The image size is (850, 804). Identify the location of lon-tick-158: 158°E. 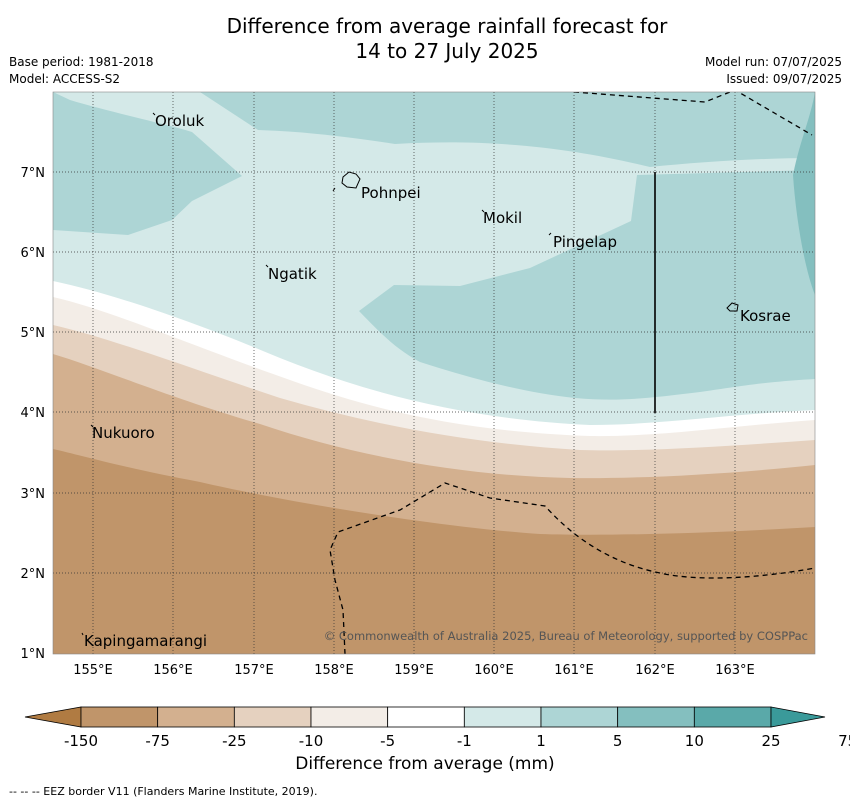
(334, 670).